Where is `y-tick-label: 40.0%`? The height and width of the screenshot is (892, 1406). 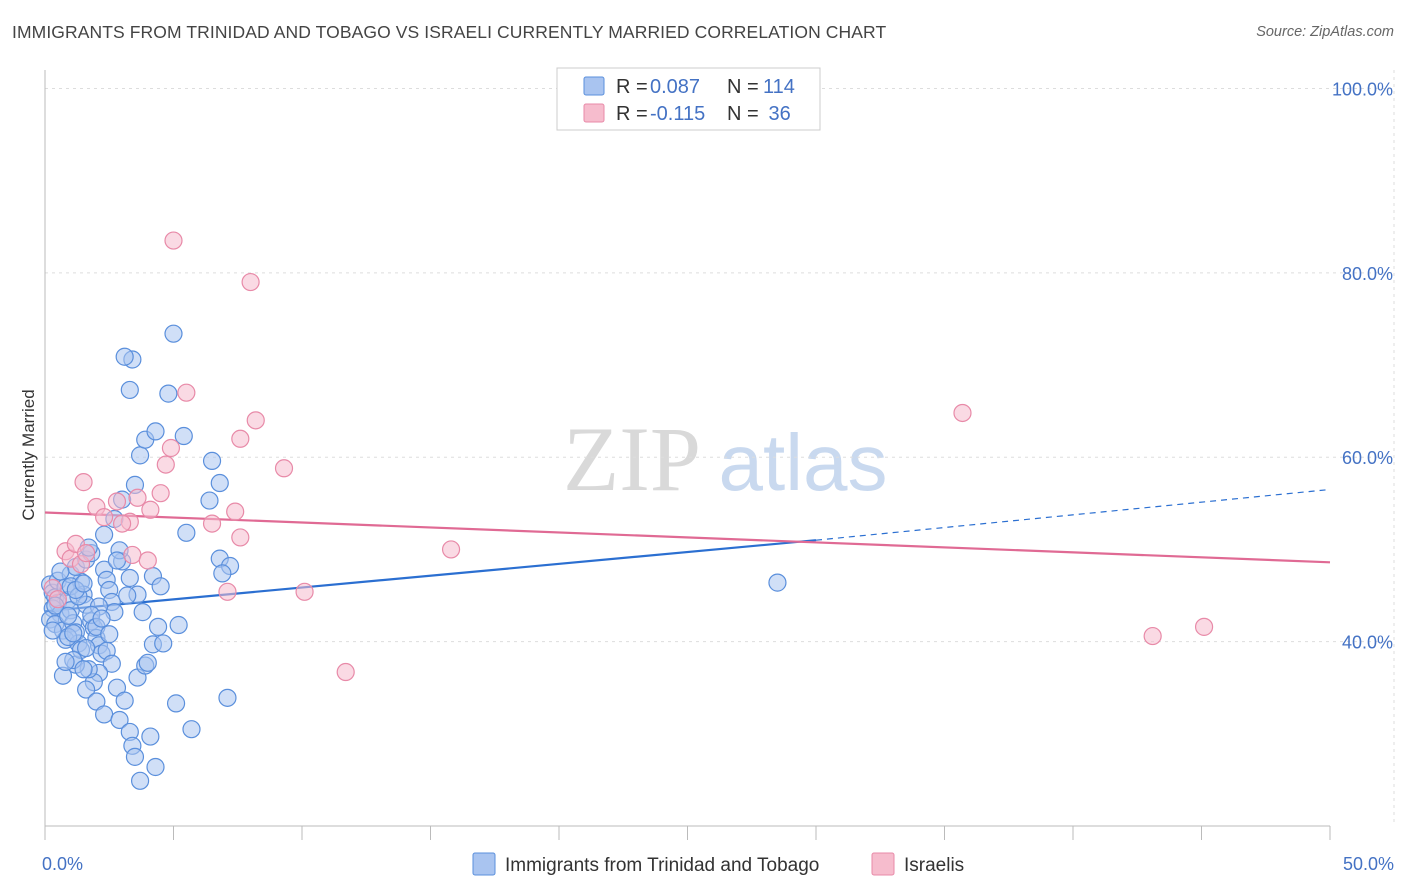 y-tick-label: 40.0% is located at coordinates (1367, 643).